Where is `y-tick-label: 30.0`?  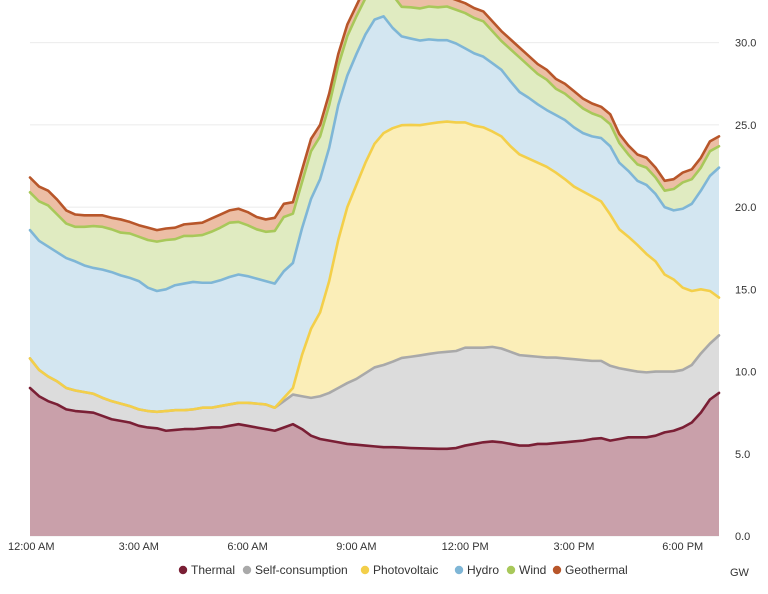 y-tick-label: 30.0 is located at coordinates (745, 44).